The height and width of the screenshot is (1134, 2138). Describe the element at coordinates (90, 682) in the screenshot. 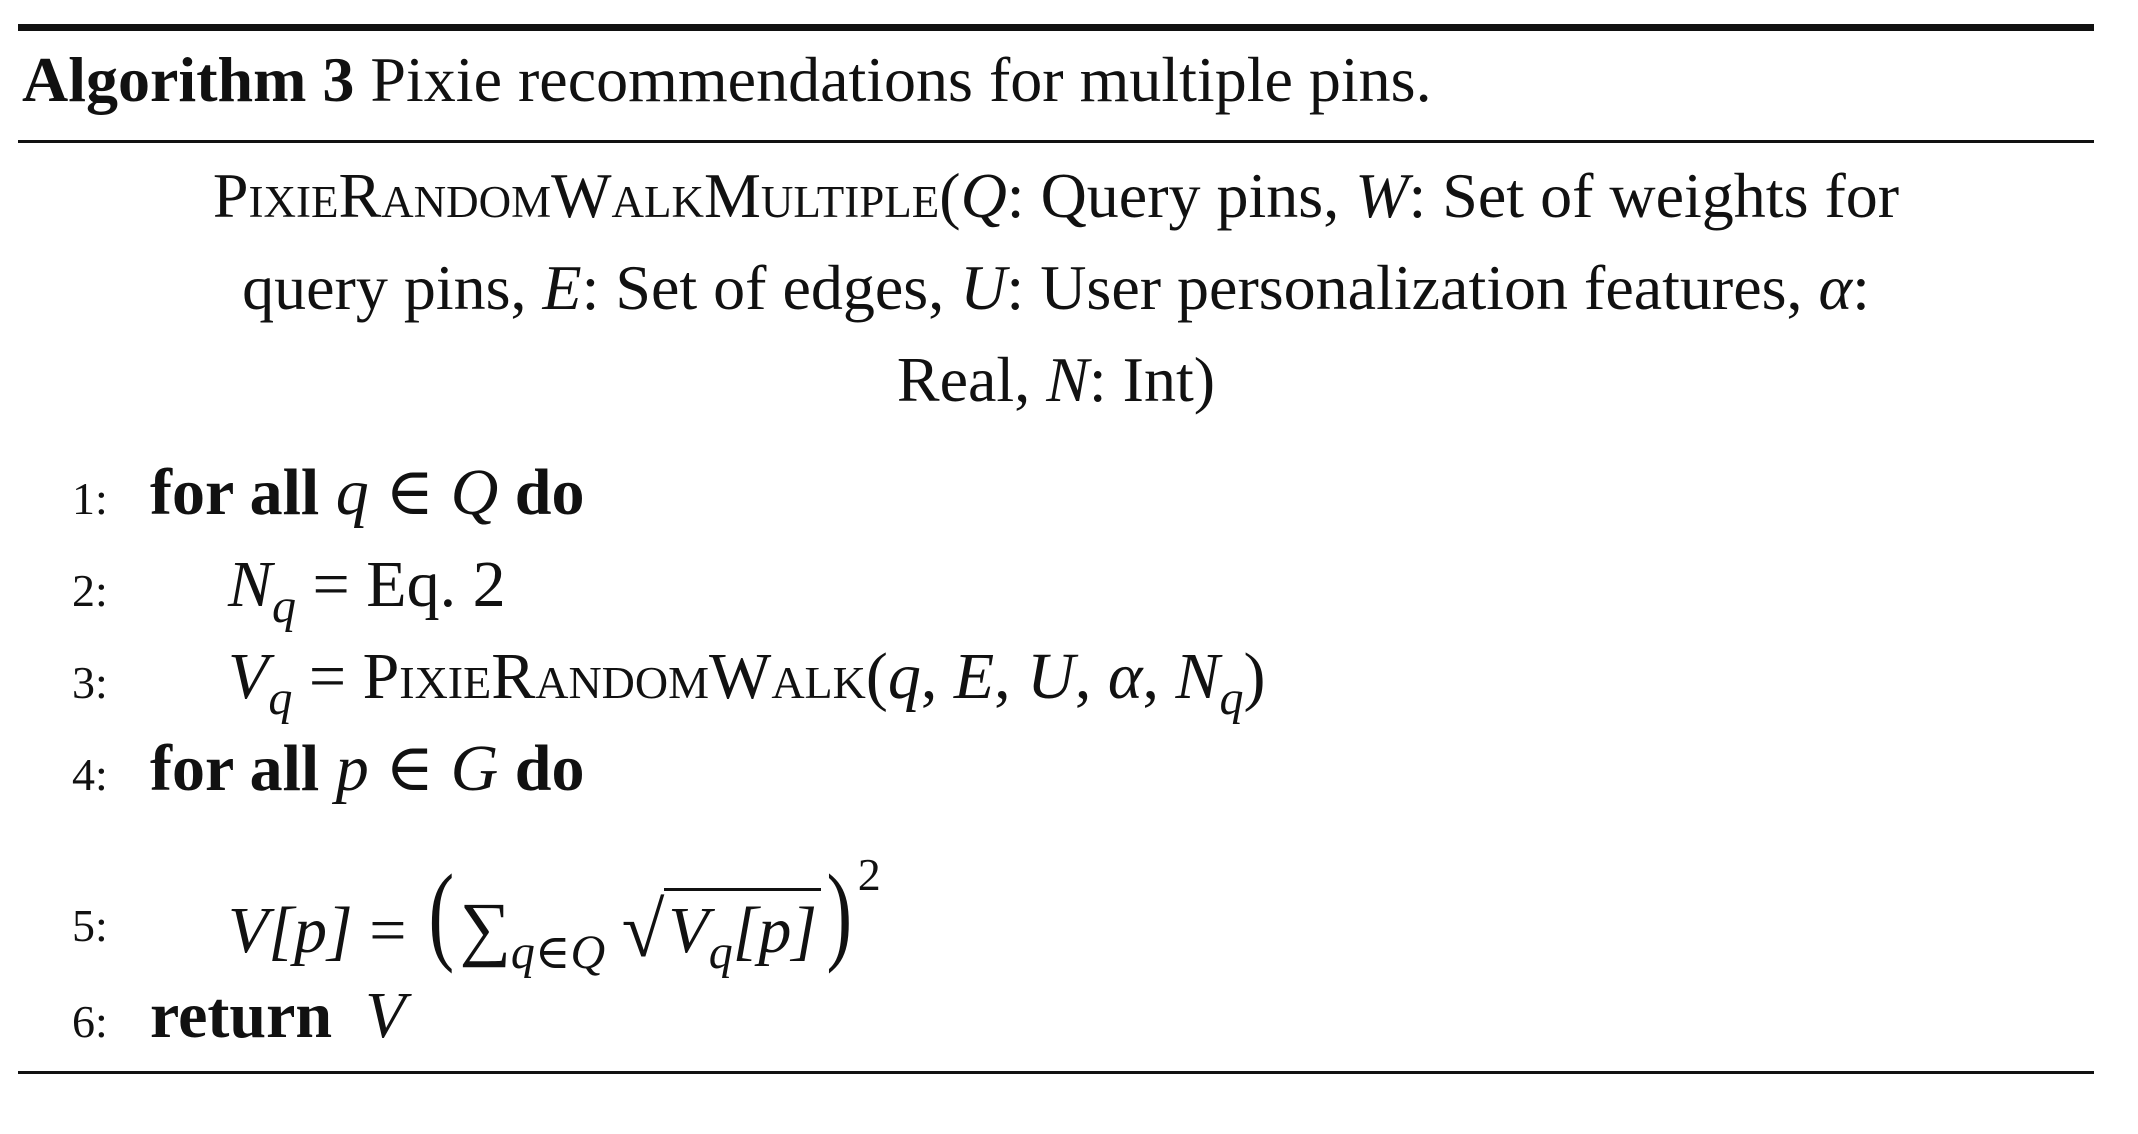

I see `line-number: 3:` at that location.